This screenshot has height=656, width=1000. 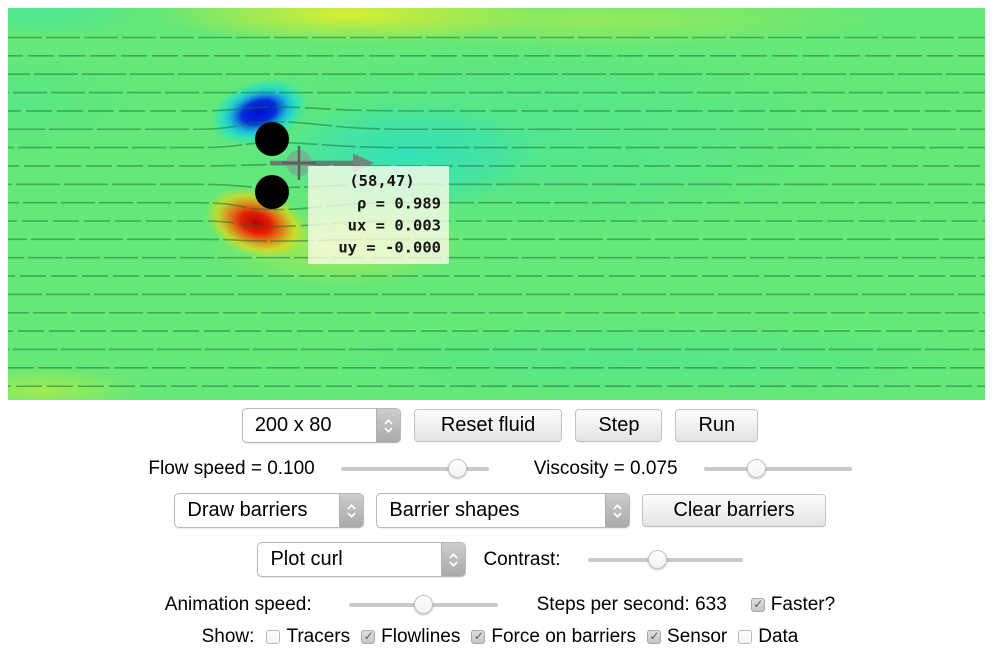 What do you see at coordinates (454, 510) in the screenshot?
I see `barrier-shapes-value: Barrier shapes` at bounding box center [454, 510].